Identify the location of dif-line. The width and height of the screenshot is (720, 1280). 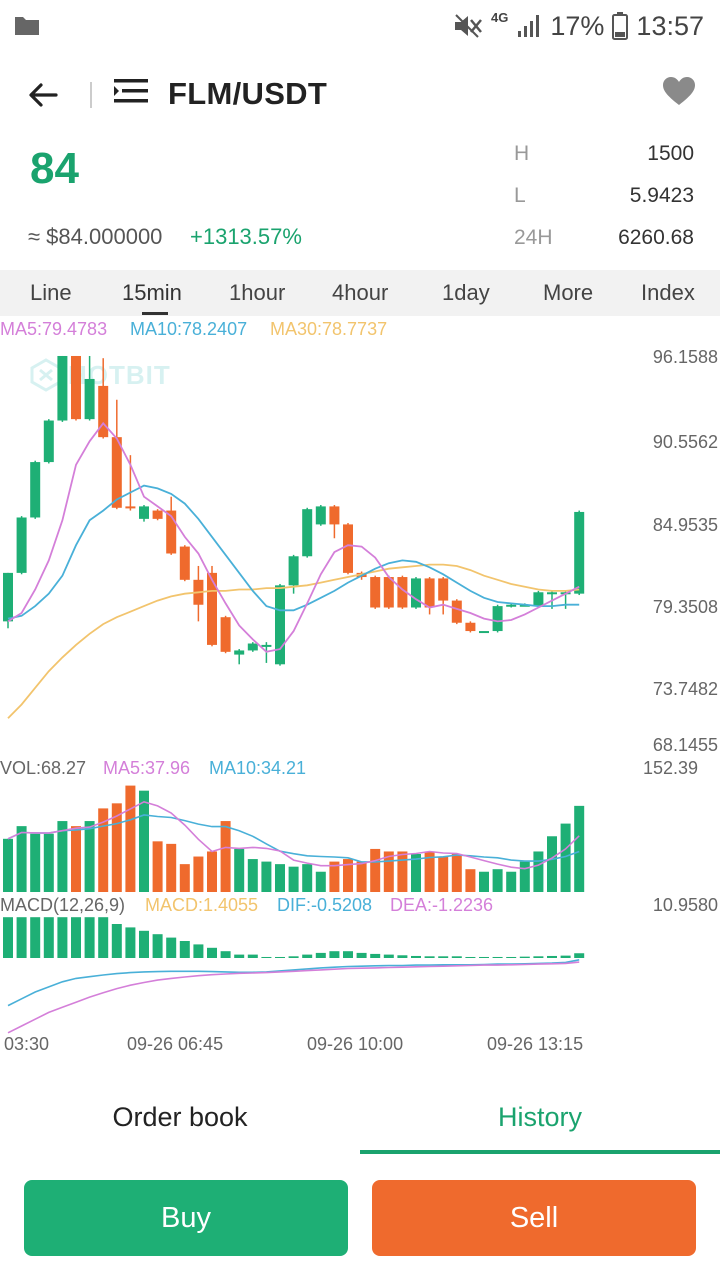
(293, 983).